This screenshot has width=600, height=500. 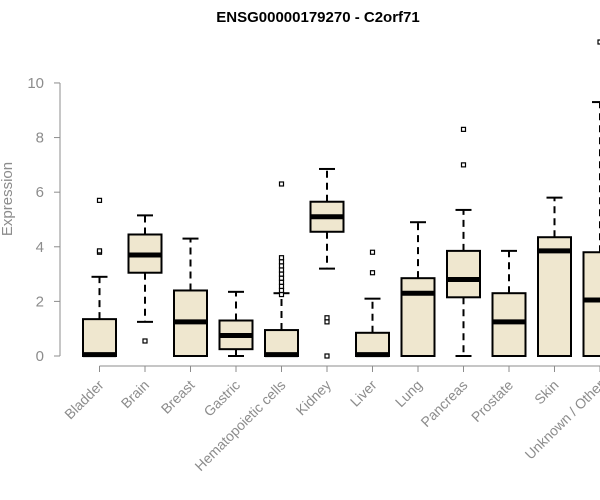 I want to click on x-tick-label: Skin, so click(x=546, y=392).